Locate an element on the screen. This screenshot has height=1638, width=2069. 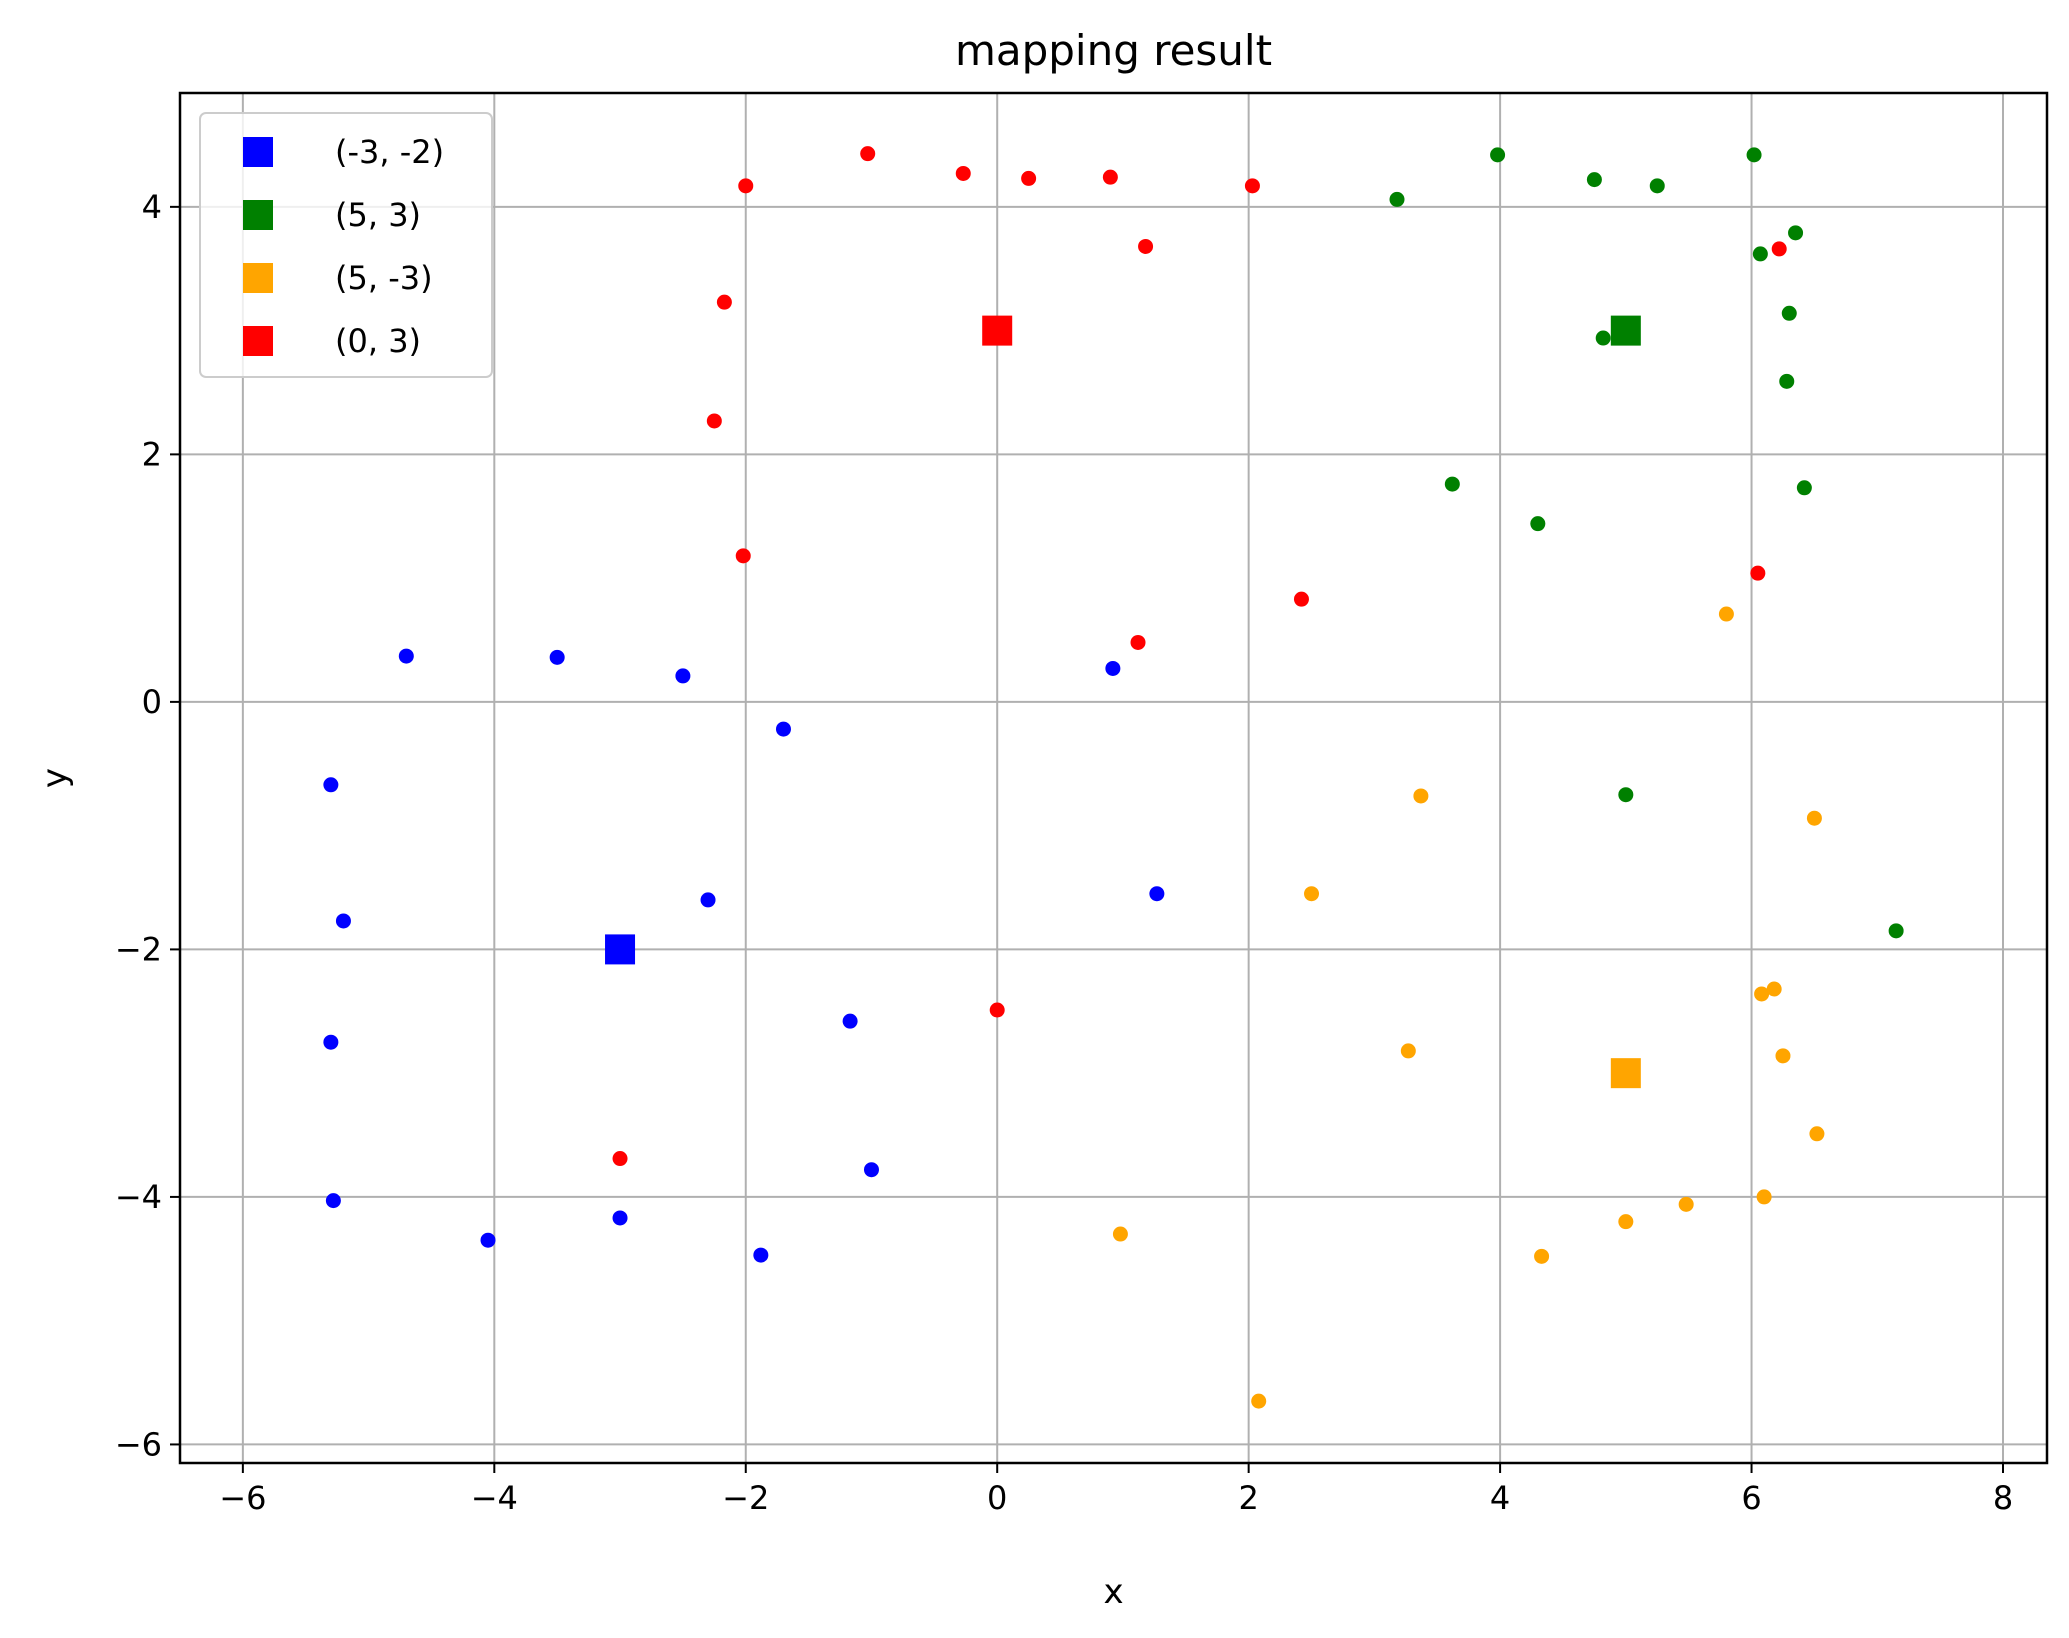
legend-box is located at coordinates (346, 245).